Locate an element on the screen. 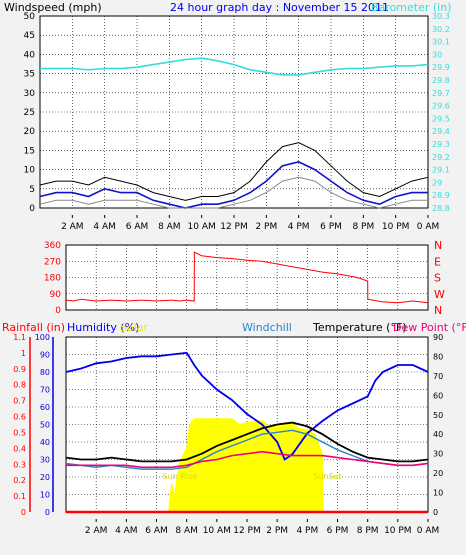  wind-direction-line is located at coordinates (247, 277).